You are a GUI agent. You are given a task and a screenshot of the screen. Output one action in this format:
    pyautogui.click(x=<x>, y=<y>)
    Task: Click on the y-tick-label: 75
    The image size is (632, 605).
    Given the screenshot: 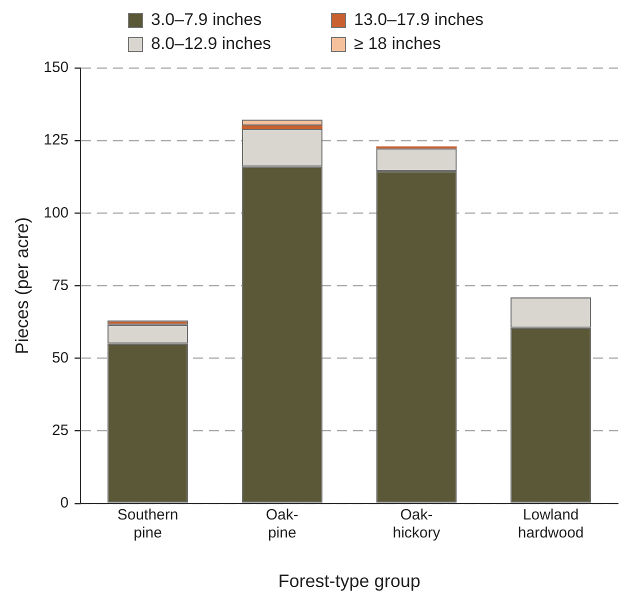 What is the action you would take?
    pyautogui.click(x=60, y=285)
    